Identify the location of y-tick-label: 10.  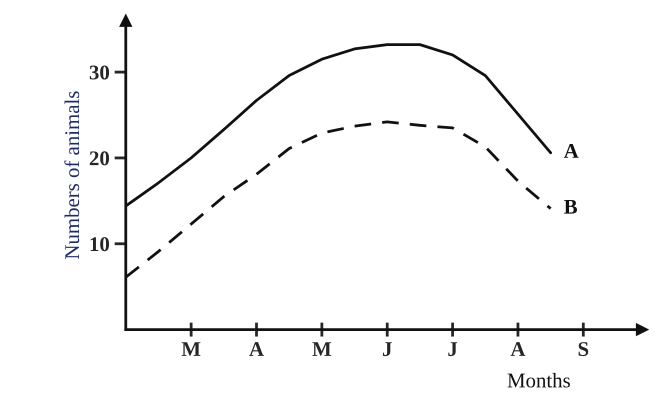
(100, 244).